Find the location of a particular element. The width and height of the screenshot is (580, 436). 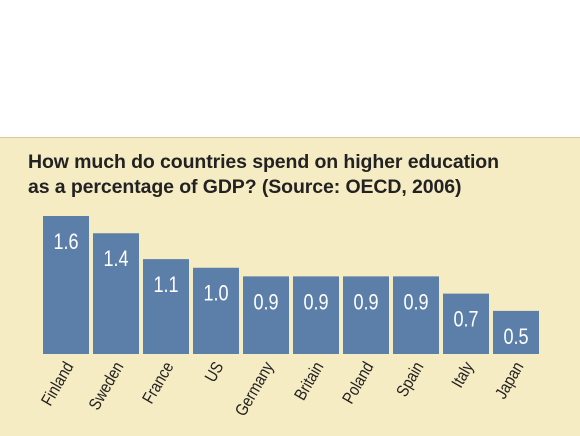

bar-germany is located at coordinates (266, 315).